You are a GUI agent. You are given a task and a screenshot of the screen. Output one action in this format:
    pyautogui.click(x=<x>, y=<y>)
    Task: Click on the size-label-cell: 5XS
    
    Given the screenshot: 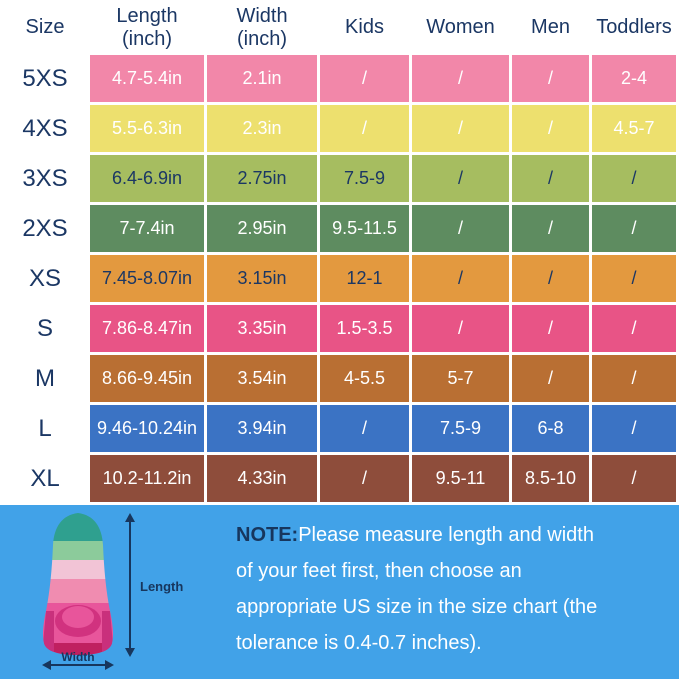 What is the action you would take?
    pyautogui.click(x=45, y=78)
    